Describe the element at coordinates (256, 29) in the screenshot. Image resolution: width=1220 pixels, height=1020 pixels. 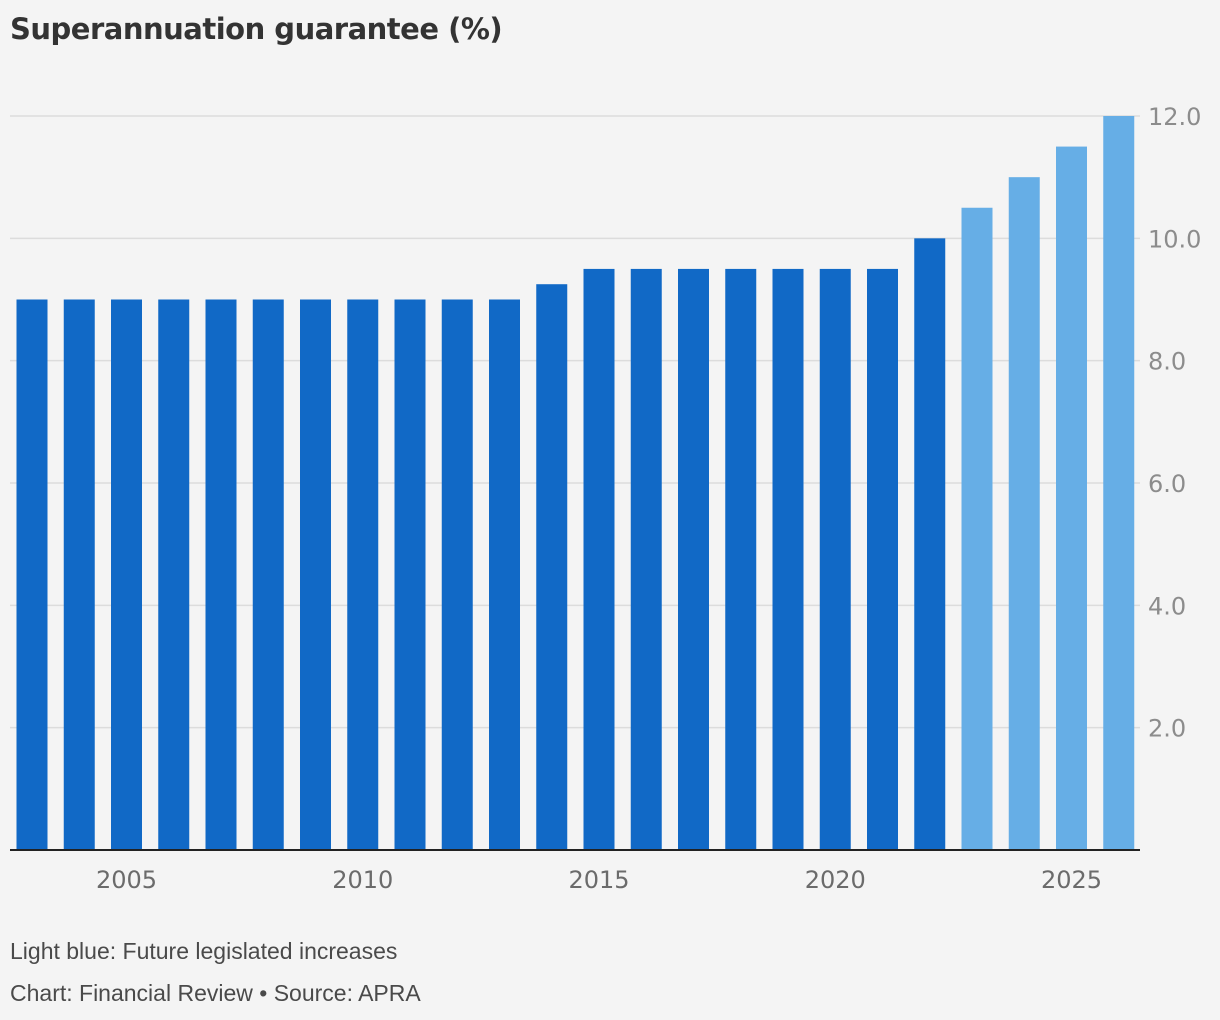
I see `chart-title: Superannuation guarantee (%)` at that location.